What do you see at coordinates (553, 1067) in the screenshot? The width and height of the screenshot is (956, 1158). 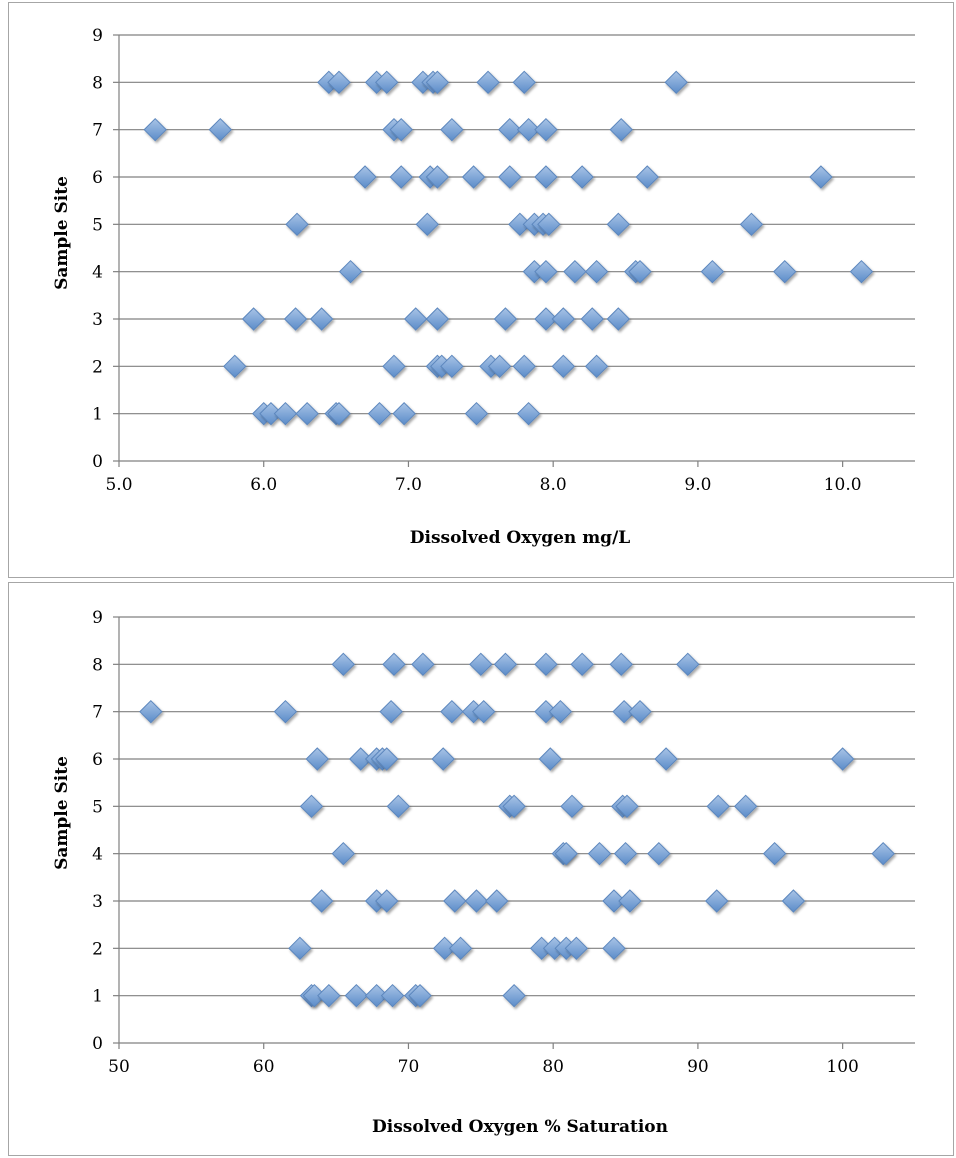 I see `x-tick-label: 80` at bounding box center [553, 1067].